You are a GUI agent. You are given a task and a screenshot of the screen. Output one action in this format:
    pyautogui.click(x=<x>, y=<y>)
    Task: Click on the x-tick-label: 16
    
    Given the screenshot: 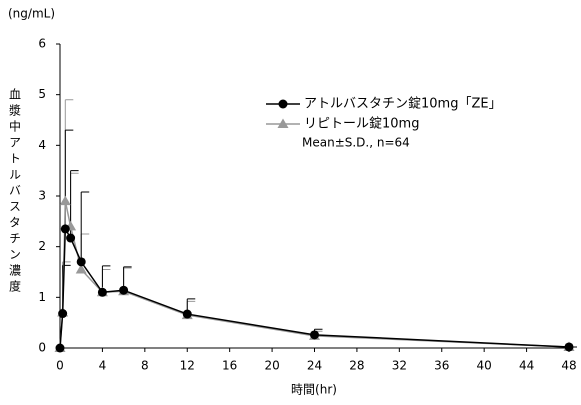 What is the action you would take?
    pyautogui.click(x=229, y=366)
    